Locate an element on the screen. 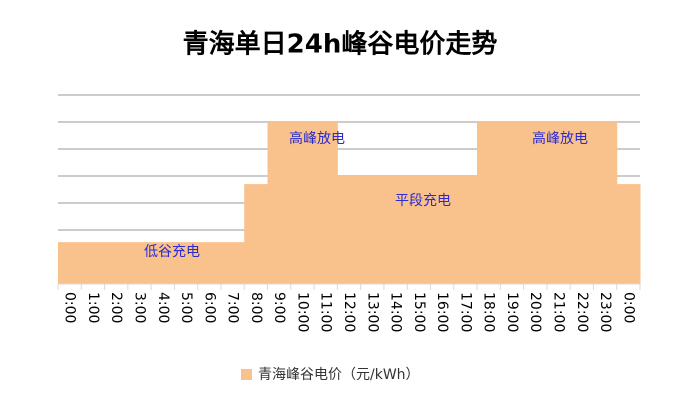  x-tick-label: 6:00 is located at coordinates (209, 307).